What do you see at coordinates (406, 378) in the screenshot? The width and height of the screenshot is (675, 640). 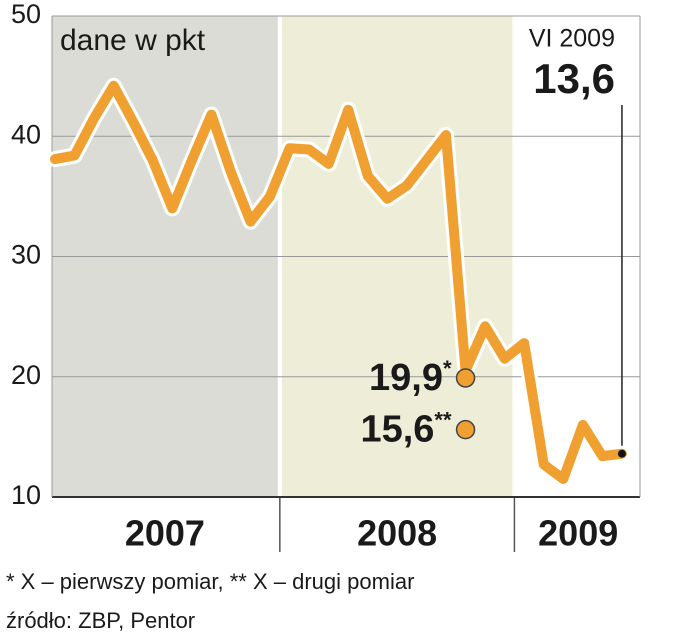 I see `point-value: 19,9` at bounding box center [406, 378].